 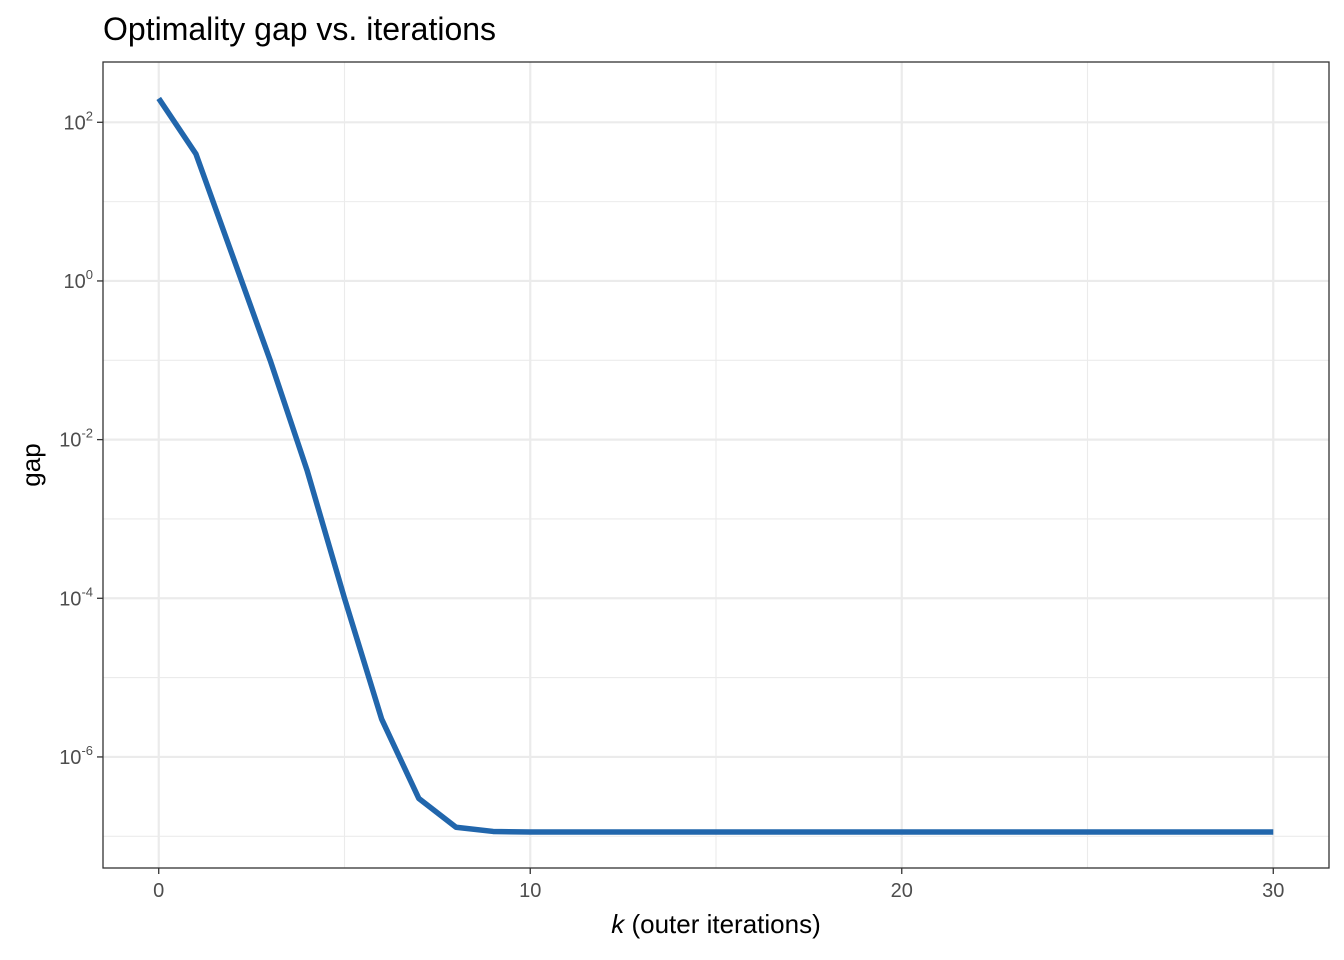 I want to click on x-tick-label: 0, so click(x=158, y=891).